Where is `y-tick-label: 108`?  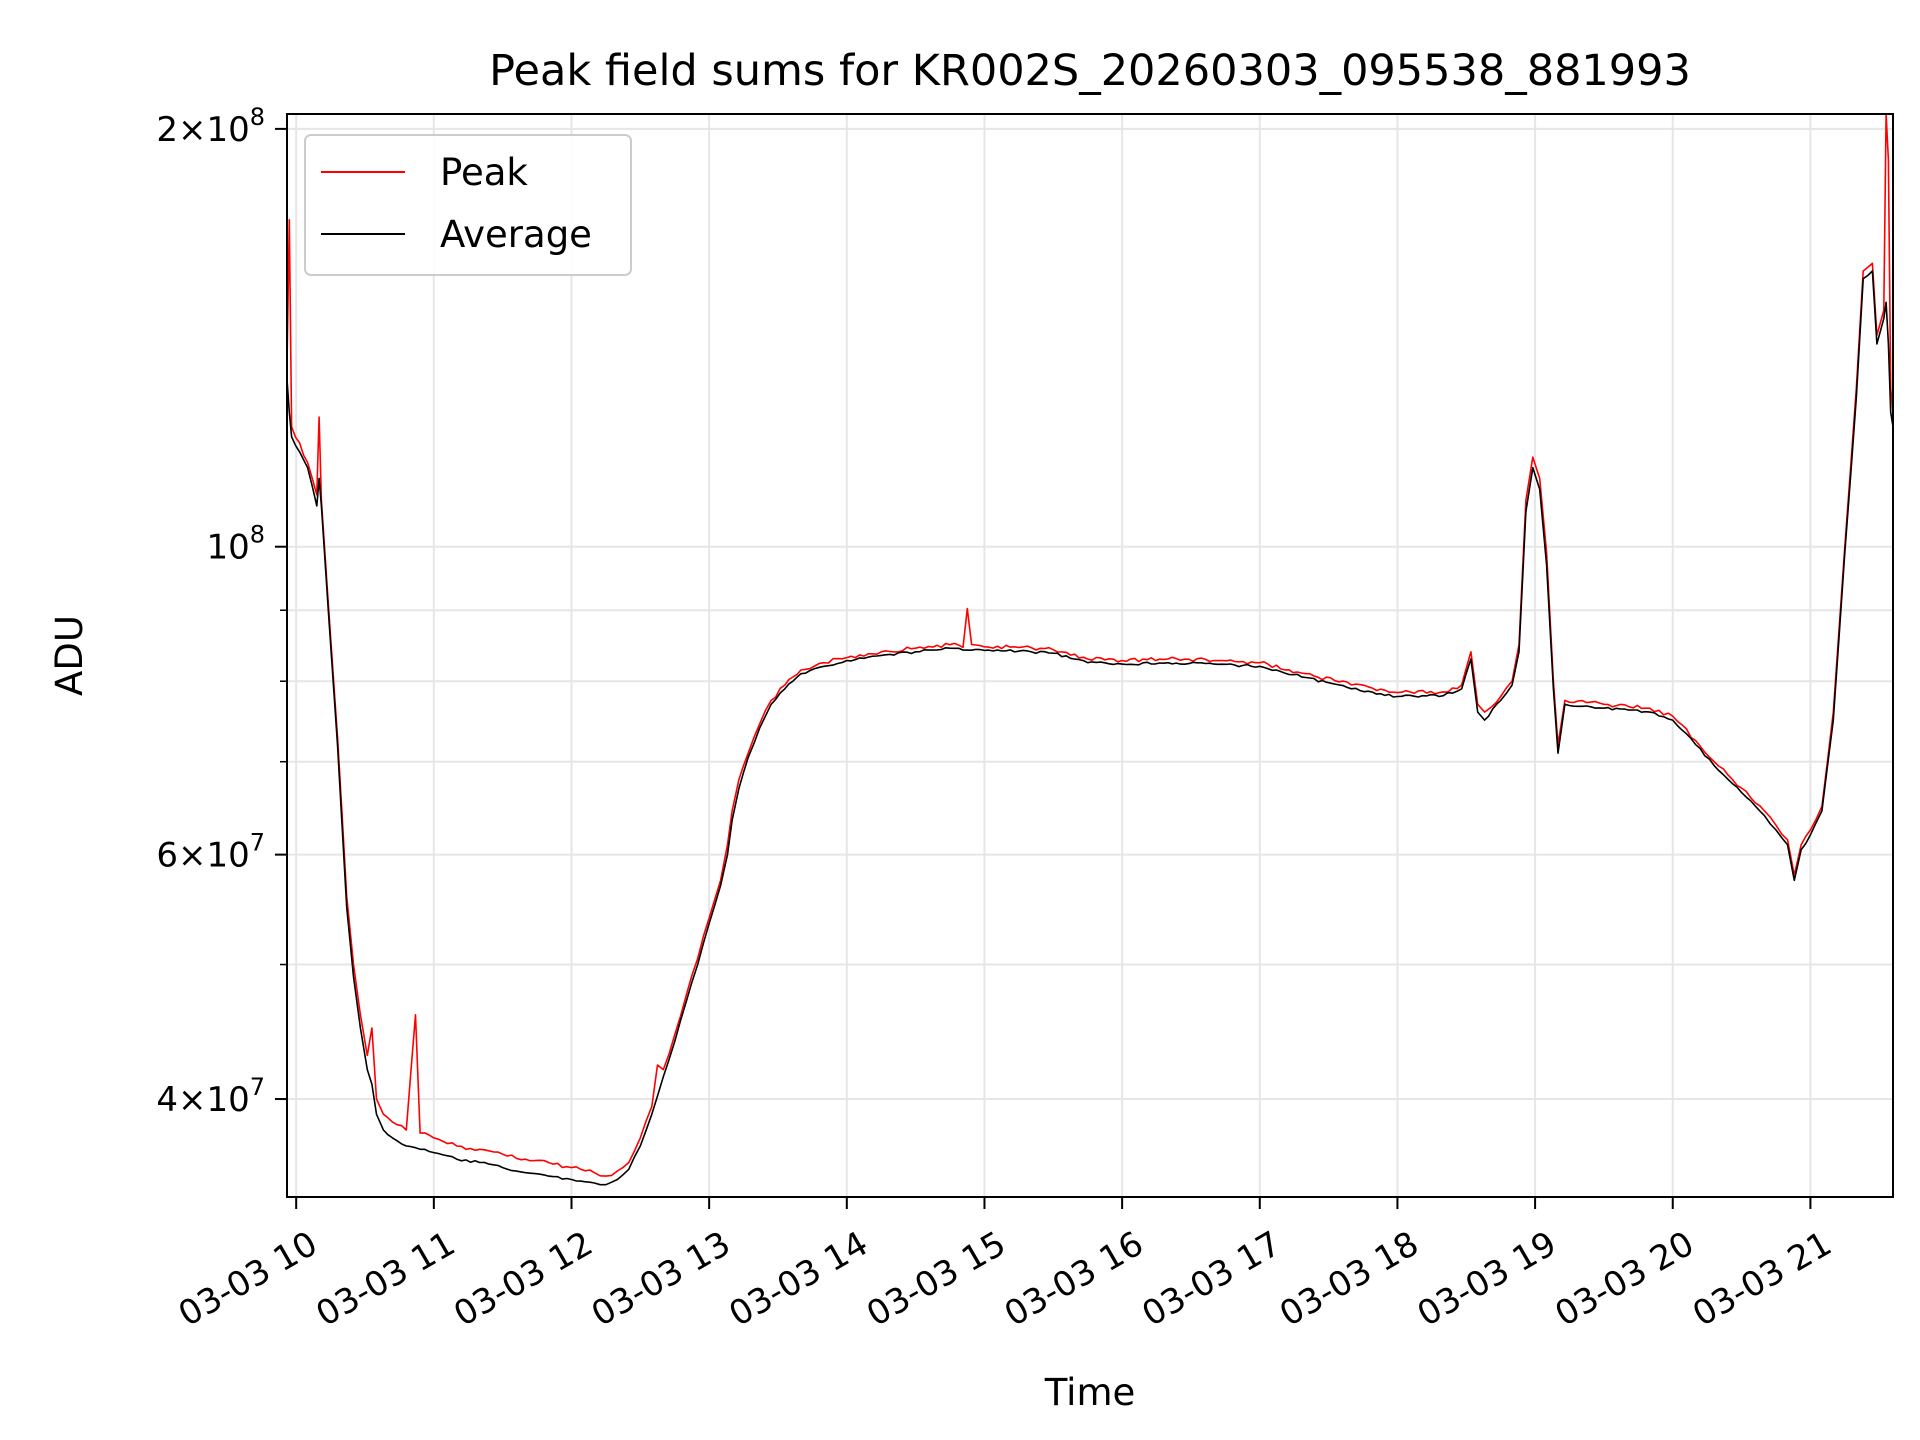
y-tick-label: 108 is located at coordinates (235, 544).